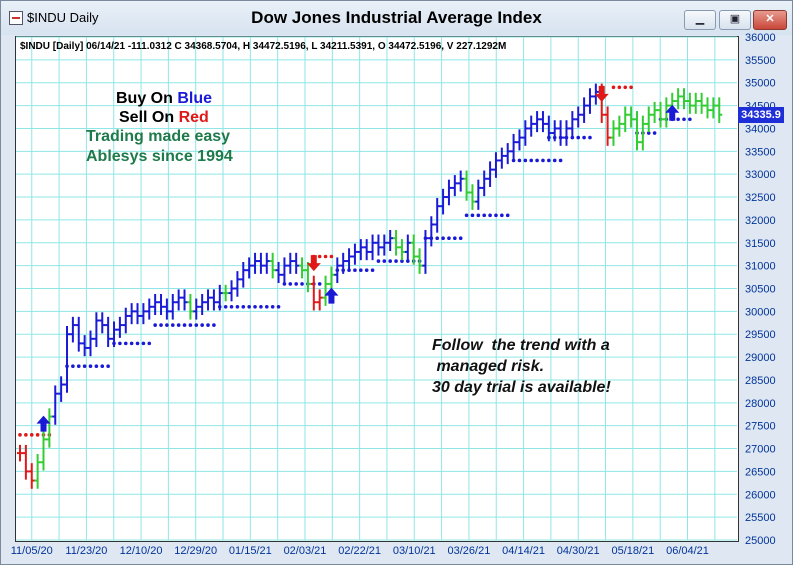  I want to click on minimize-button: ▁, so click(700, 20).